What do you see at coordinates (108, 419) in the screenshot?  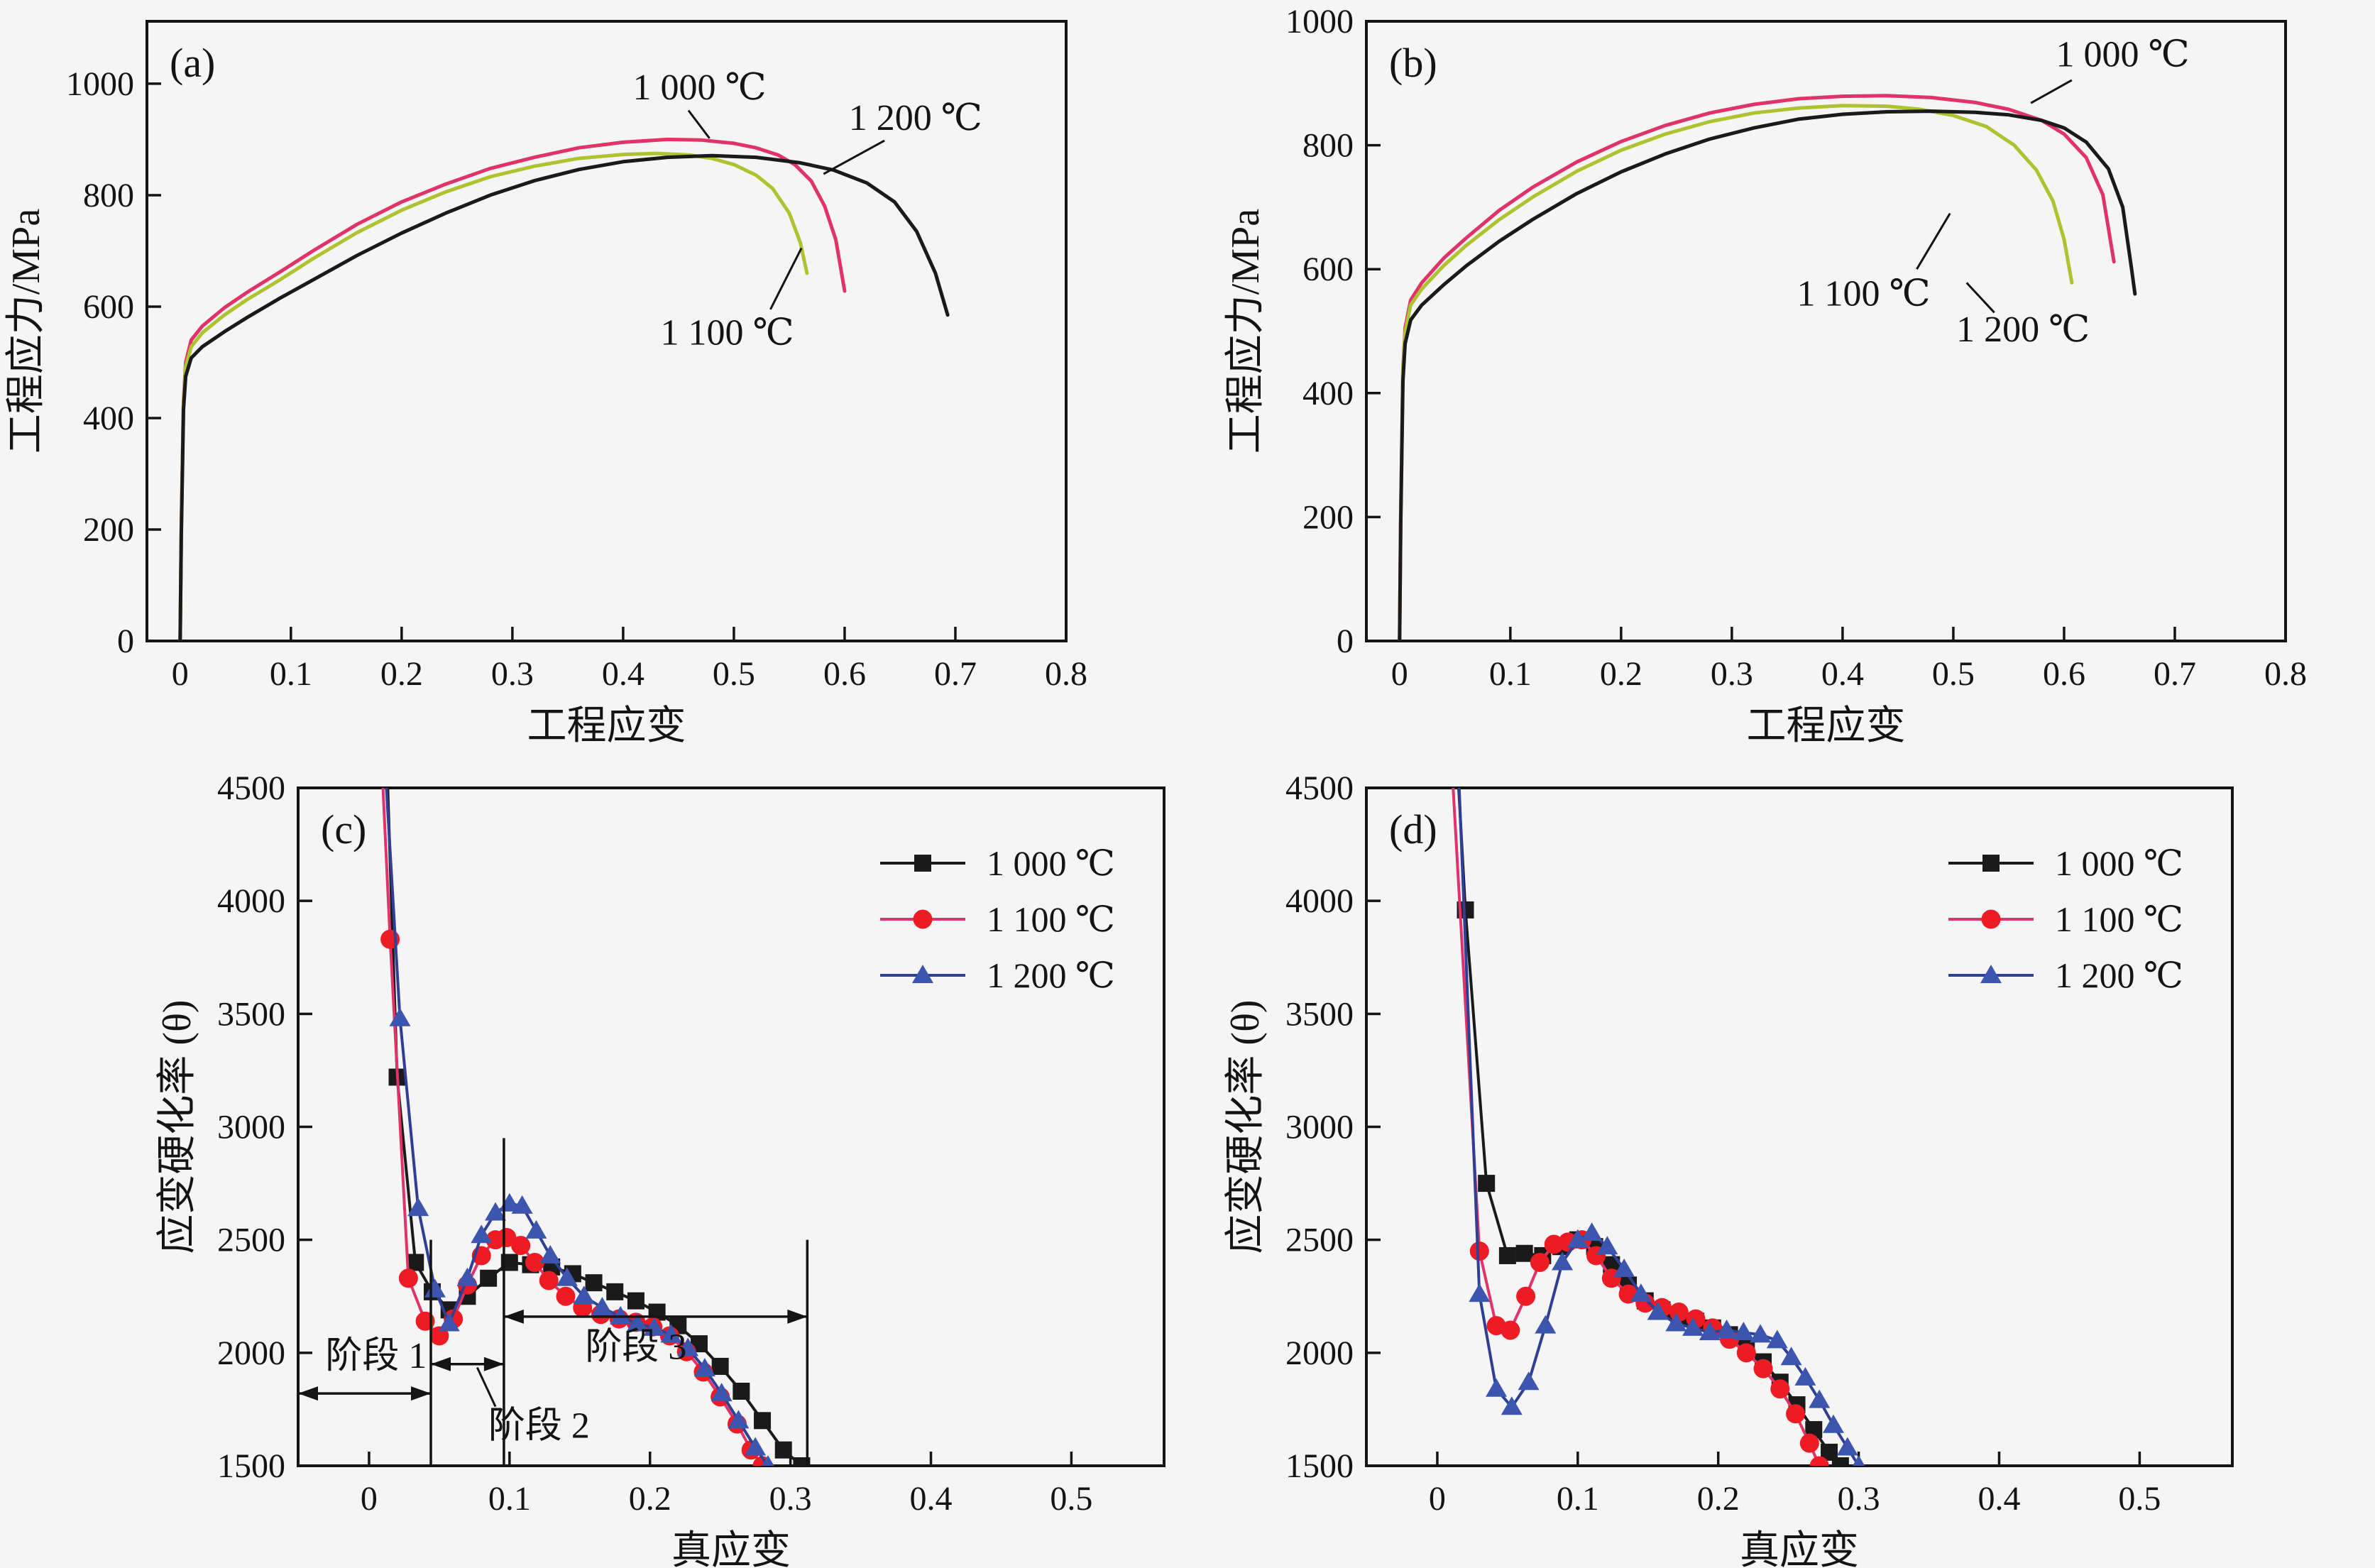 I see `y-tick-label: 400` at bounding box center [108, 419].